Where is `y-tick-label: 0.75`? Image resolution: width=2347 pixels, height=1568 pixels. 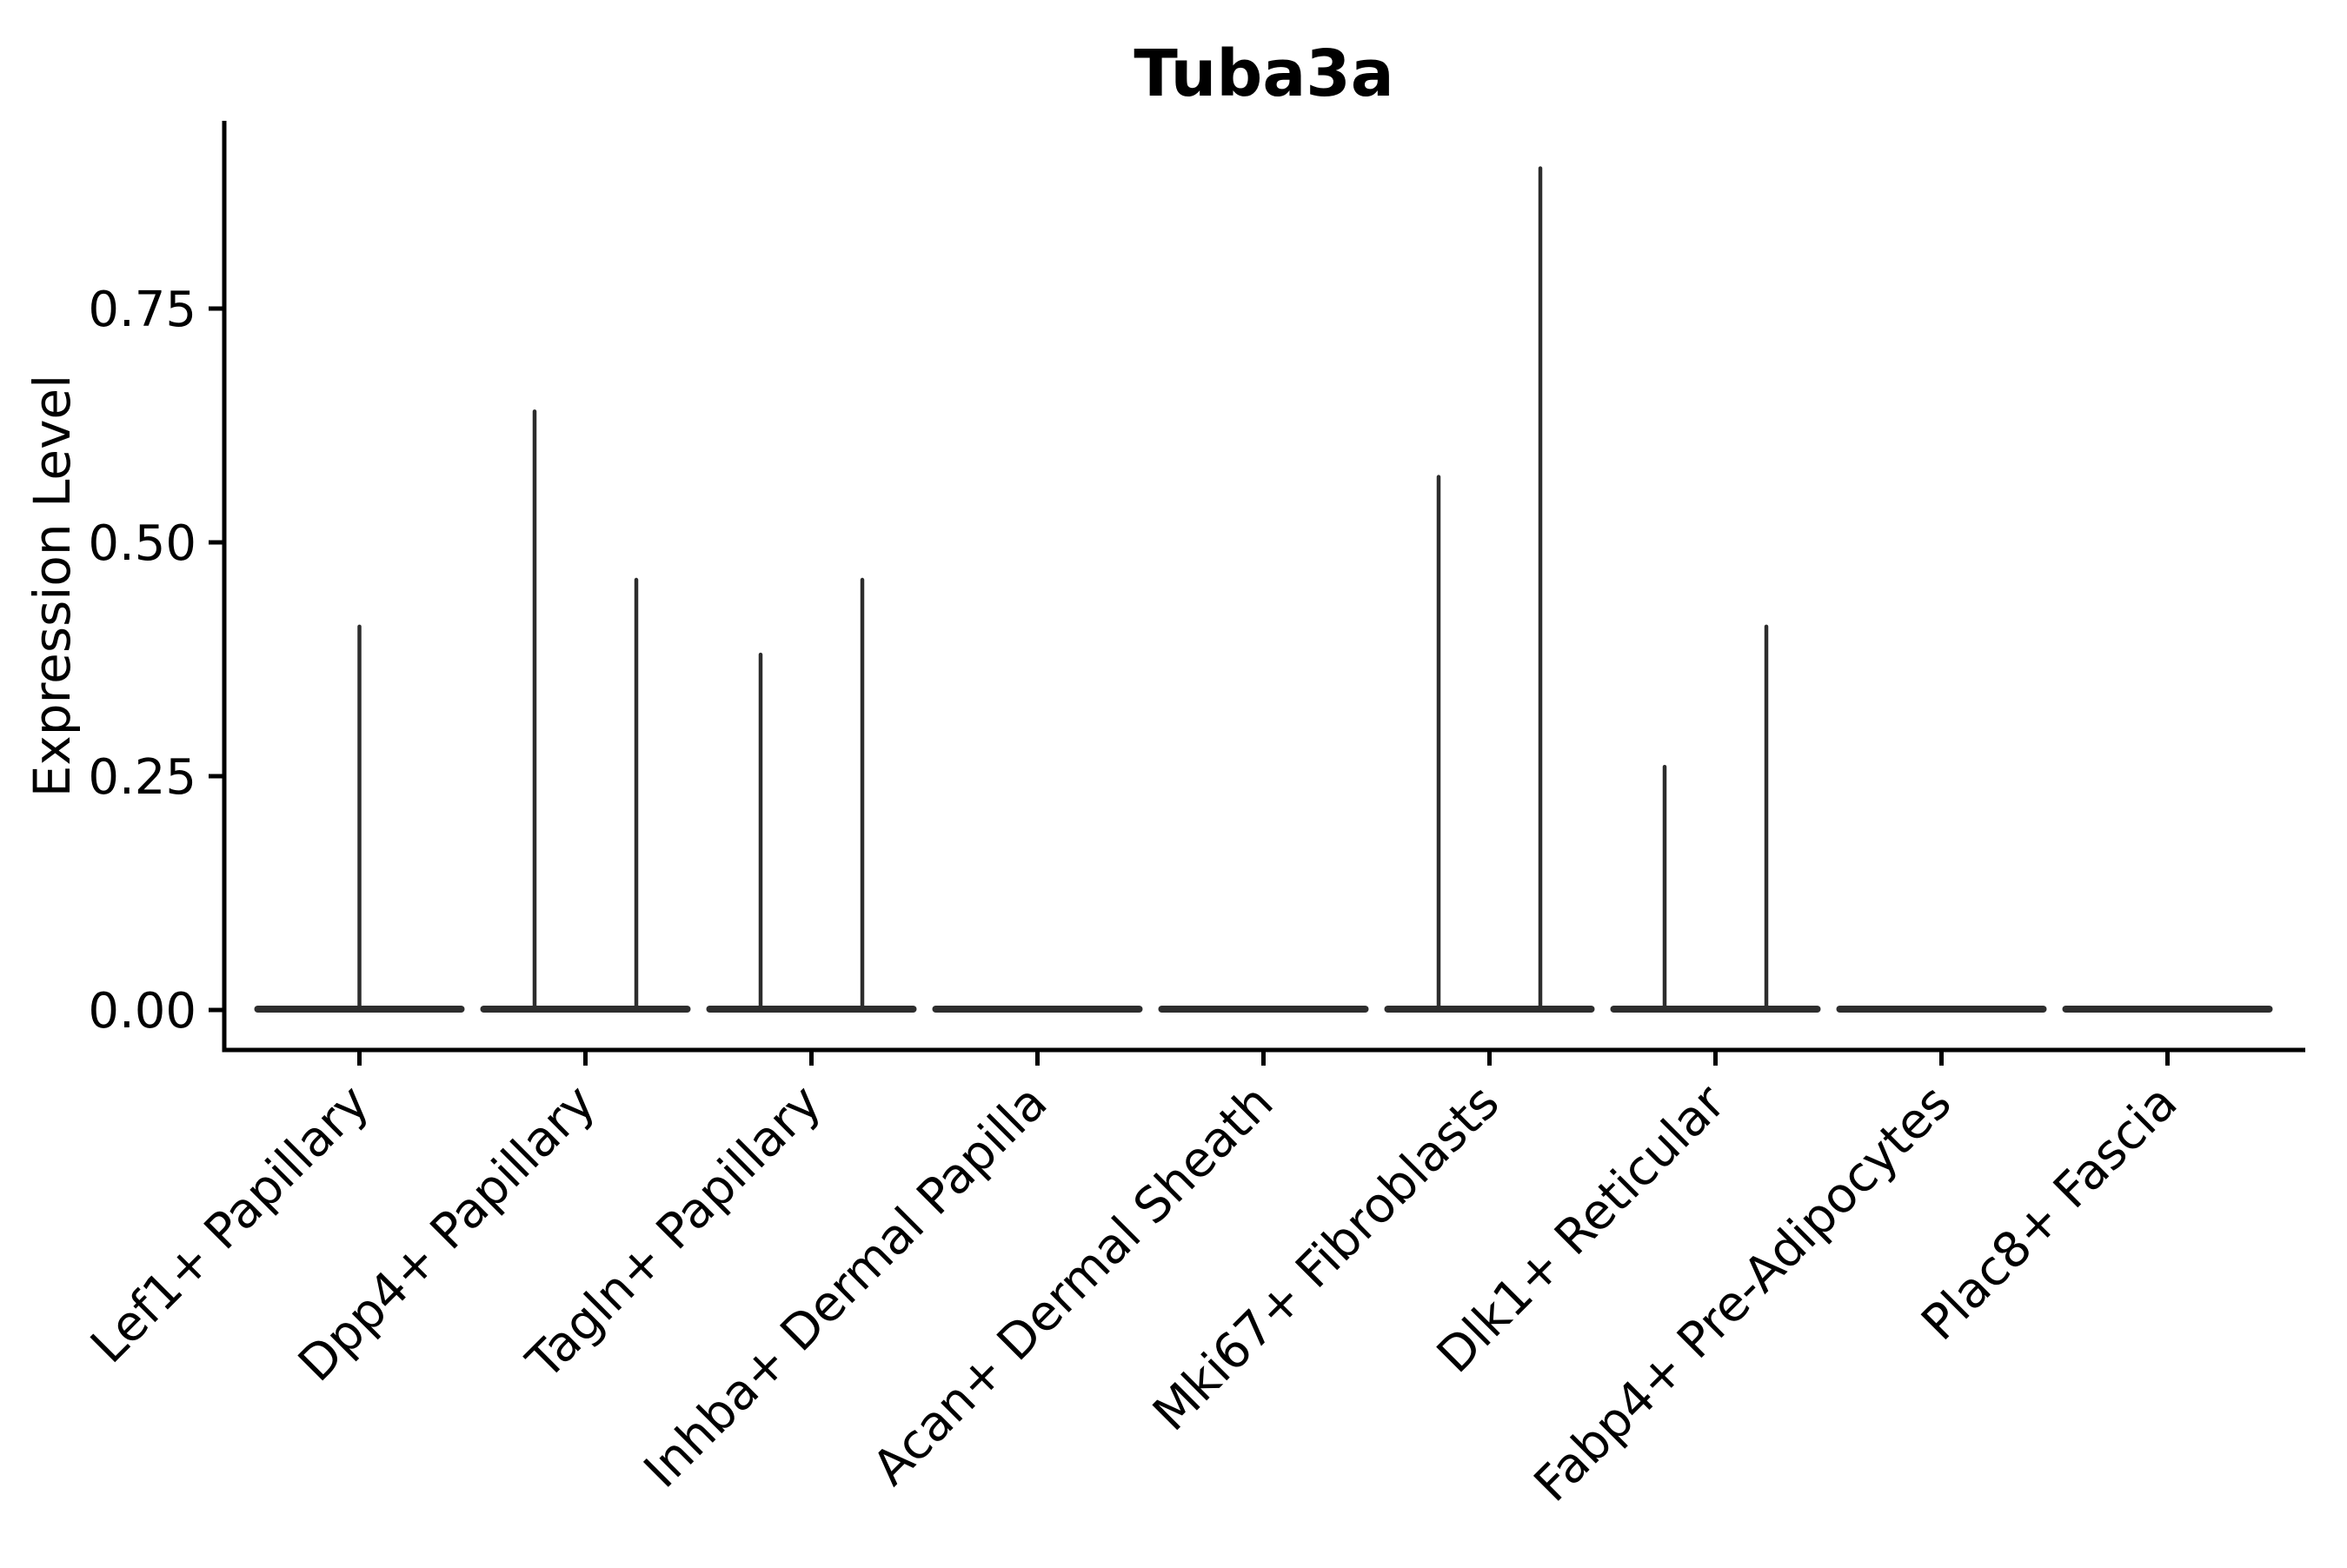 y-tick-label: 0.75 is located at coordinates (142, 310).